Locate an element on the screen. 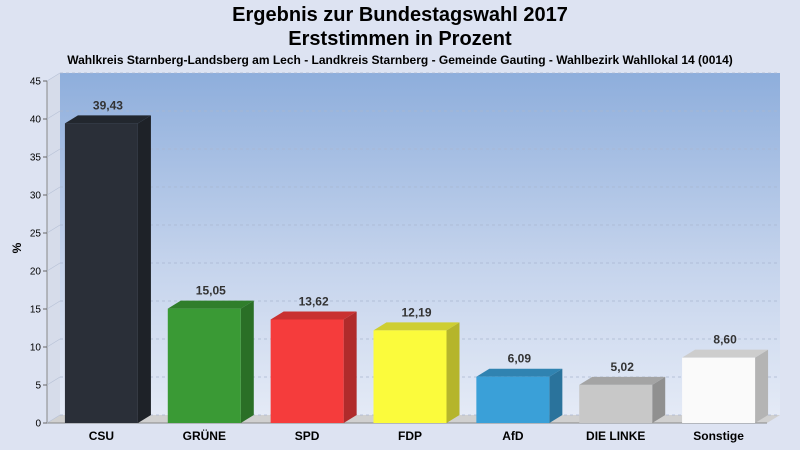  category-label: FDP is located at coordinates (410, 436).